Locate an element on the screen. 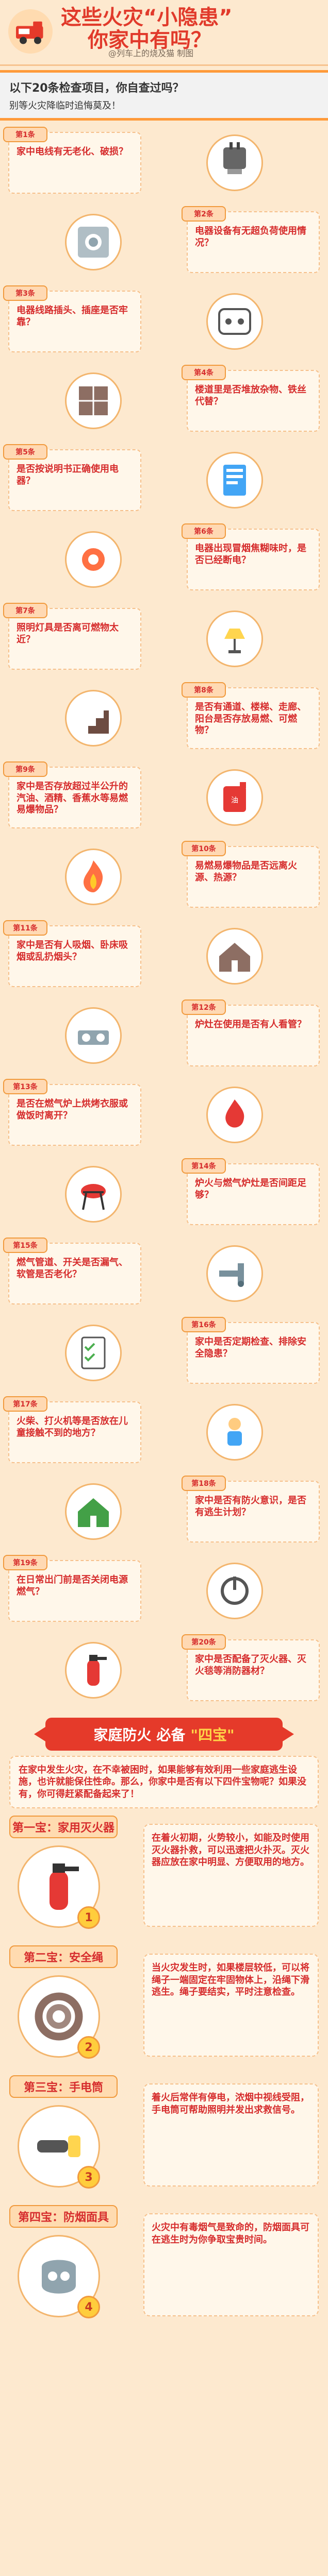 Image resolution: width=328 pixels, height=2576 pixels. manual-icon is located at coordinates (234, 480).